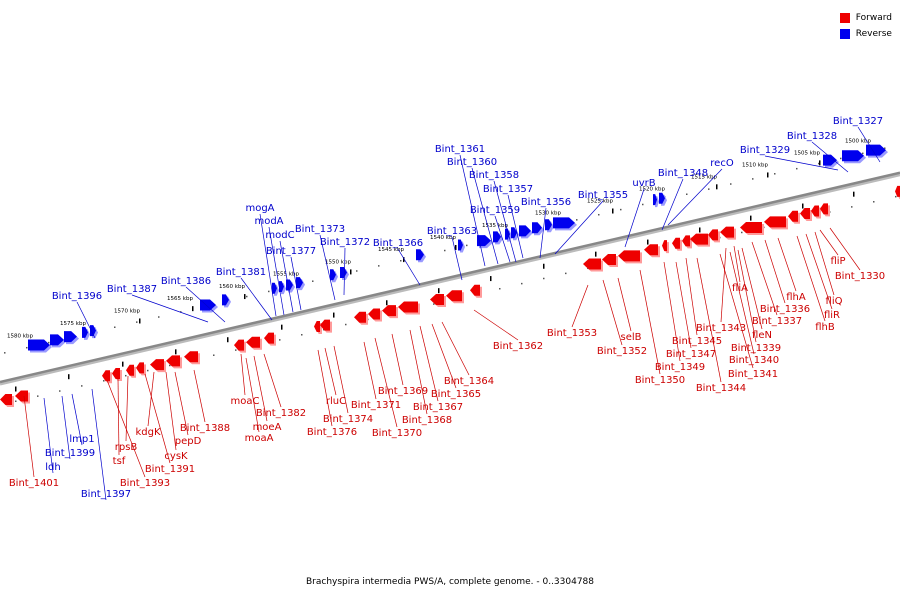 The image size is (900, 600). I want to click on forward-swatch, so click(844, 18).